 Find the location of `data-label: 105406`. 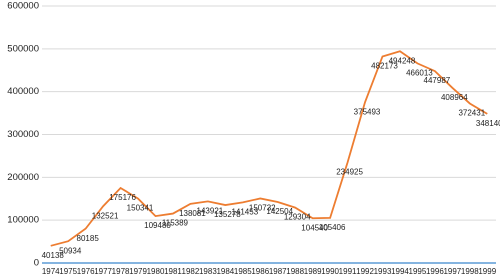

data-label: 105406 is located at coordinates (332, 227).